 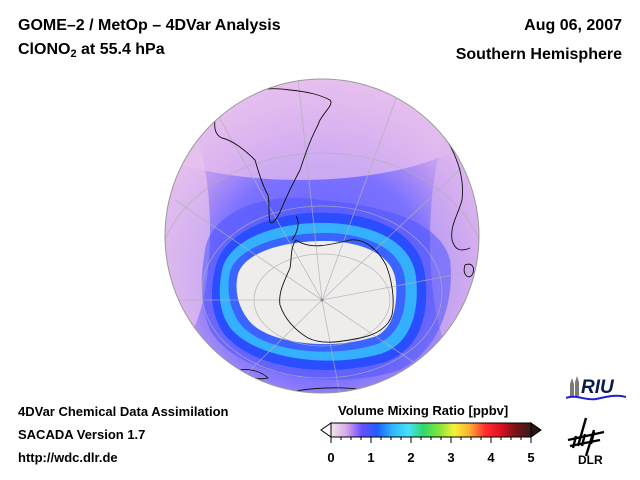 I want to click on colorbar, so click(x=431, y=432).